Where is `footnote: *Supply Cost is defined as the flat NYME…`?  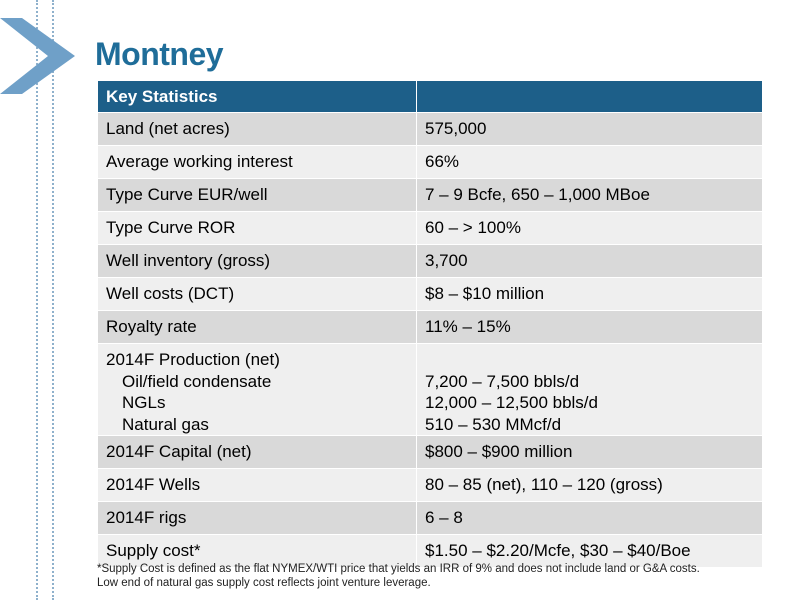
footnote: *Supply Cost is defined as the flat NYME… is located at coordinates (437, 576).